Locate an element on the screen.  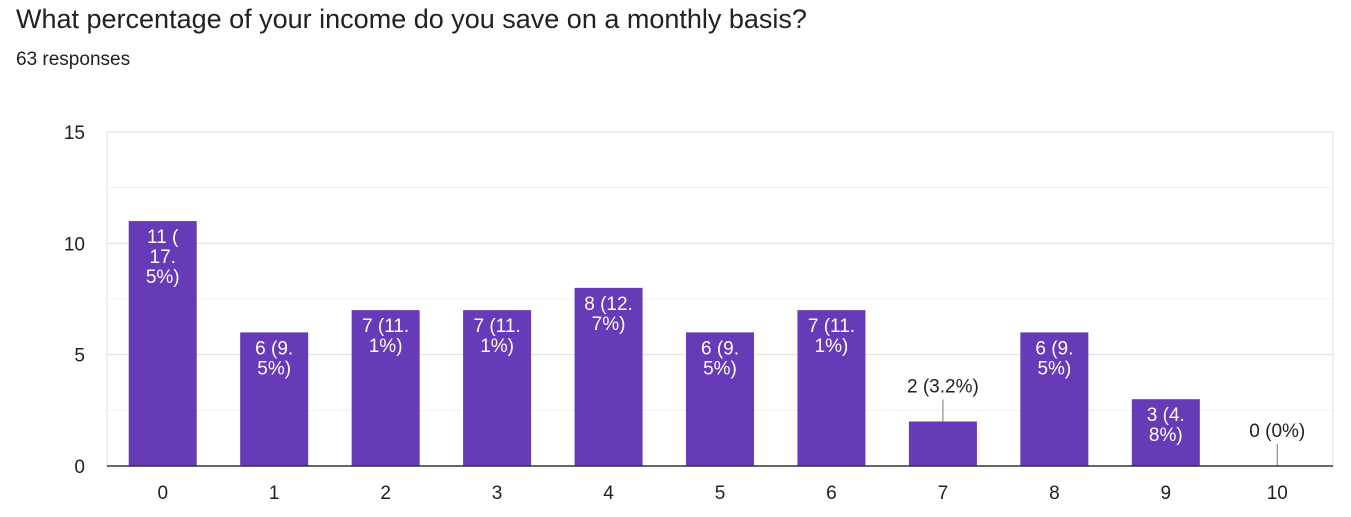
bar-data-label: 0 (0%) is located at coordinates (1277, 431).